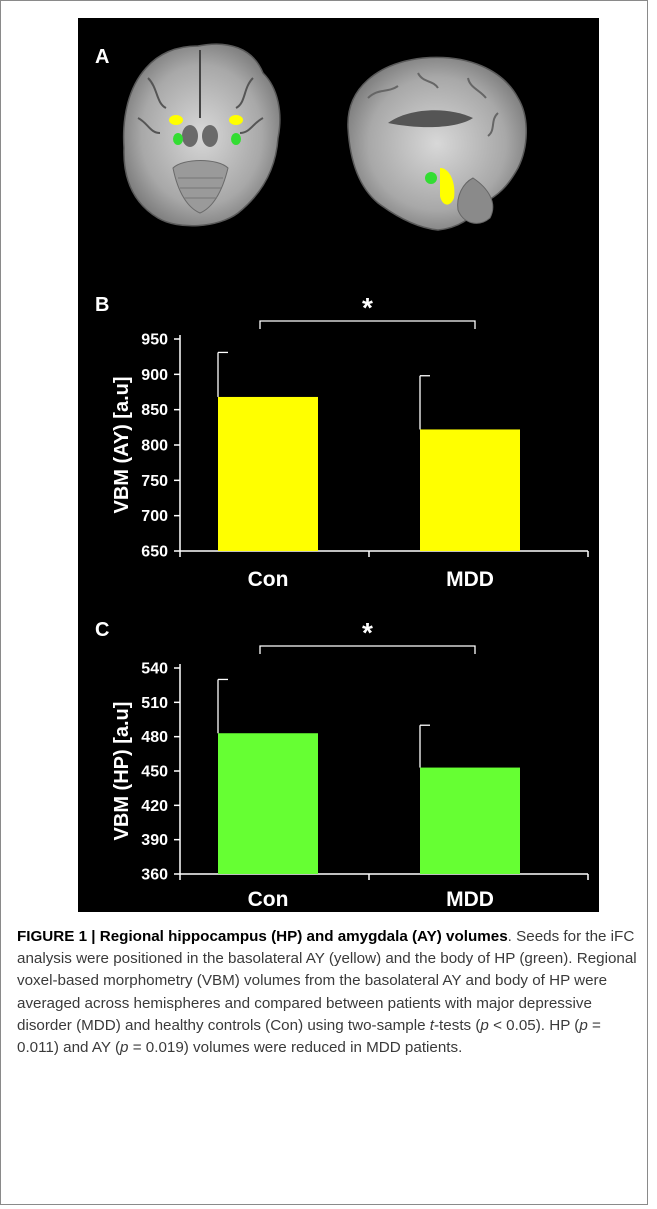 The width and height of the screenshot is (657, 1209). Describe the element at coordinates (102, 305) in the screenshot. I see `panel-label-b: B` at that location.